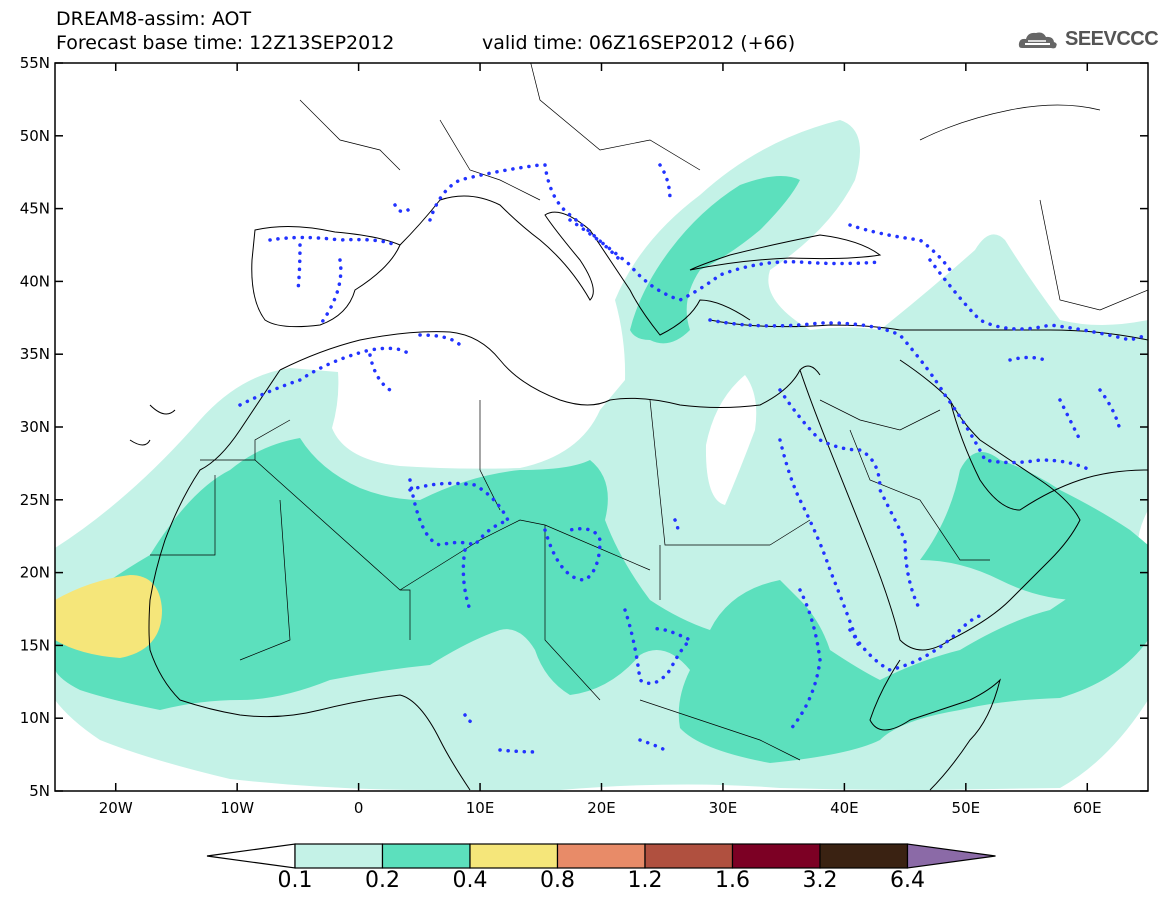 This screenshot has width=1165, height=905. Describe the element at coordinates (108, 616) in the screenshot. I see `aot-field-high` at that location.